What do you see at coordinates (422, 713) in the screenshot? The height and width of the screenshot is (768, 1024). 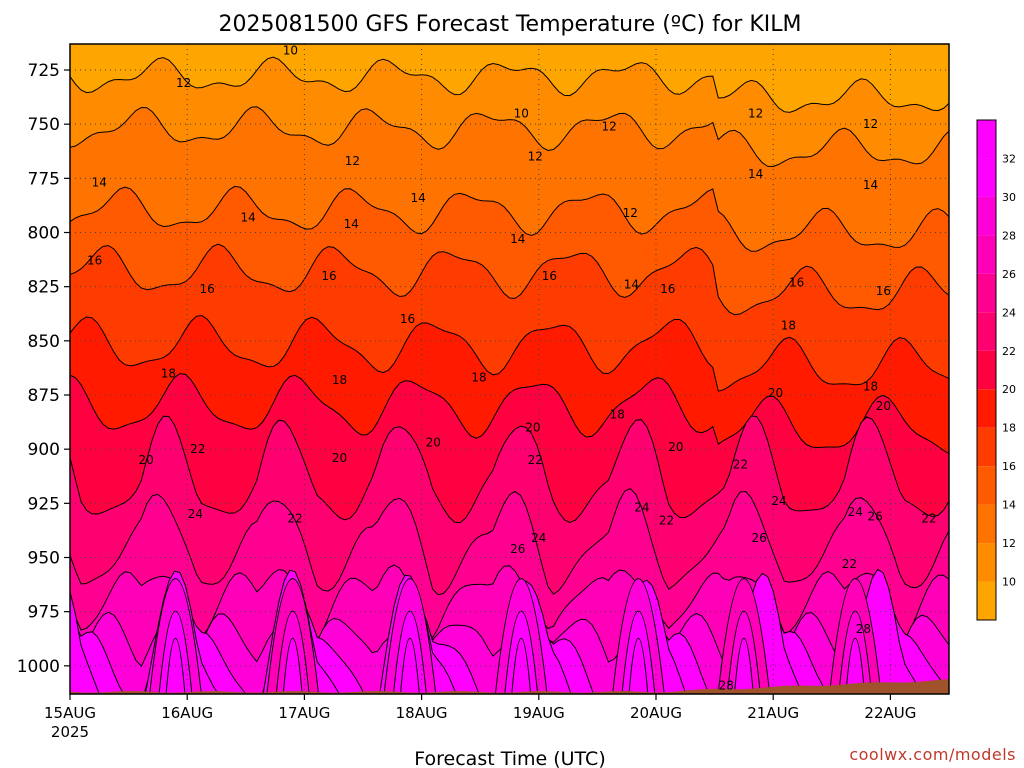 I see `x-tick-label-18AUG: 18AUG` at bounding box center [422, 713].